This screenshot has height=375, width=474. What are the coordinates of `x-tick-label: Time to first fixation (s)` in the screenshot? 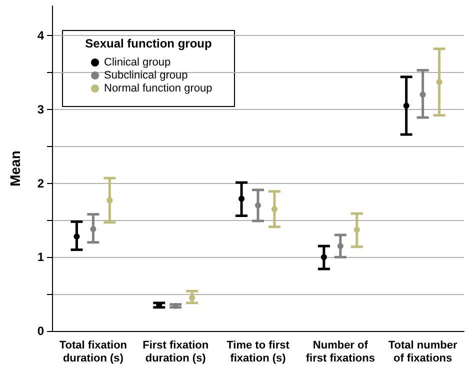 It's located at (258, 352).